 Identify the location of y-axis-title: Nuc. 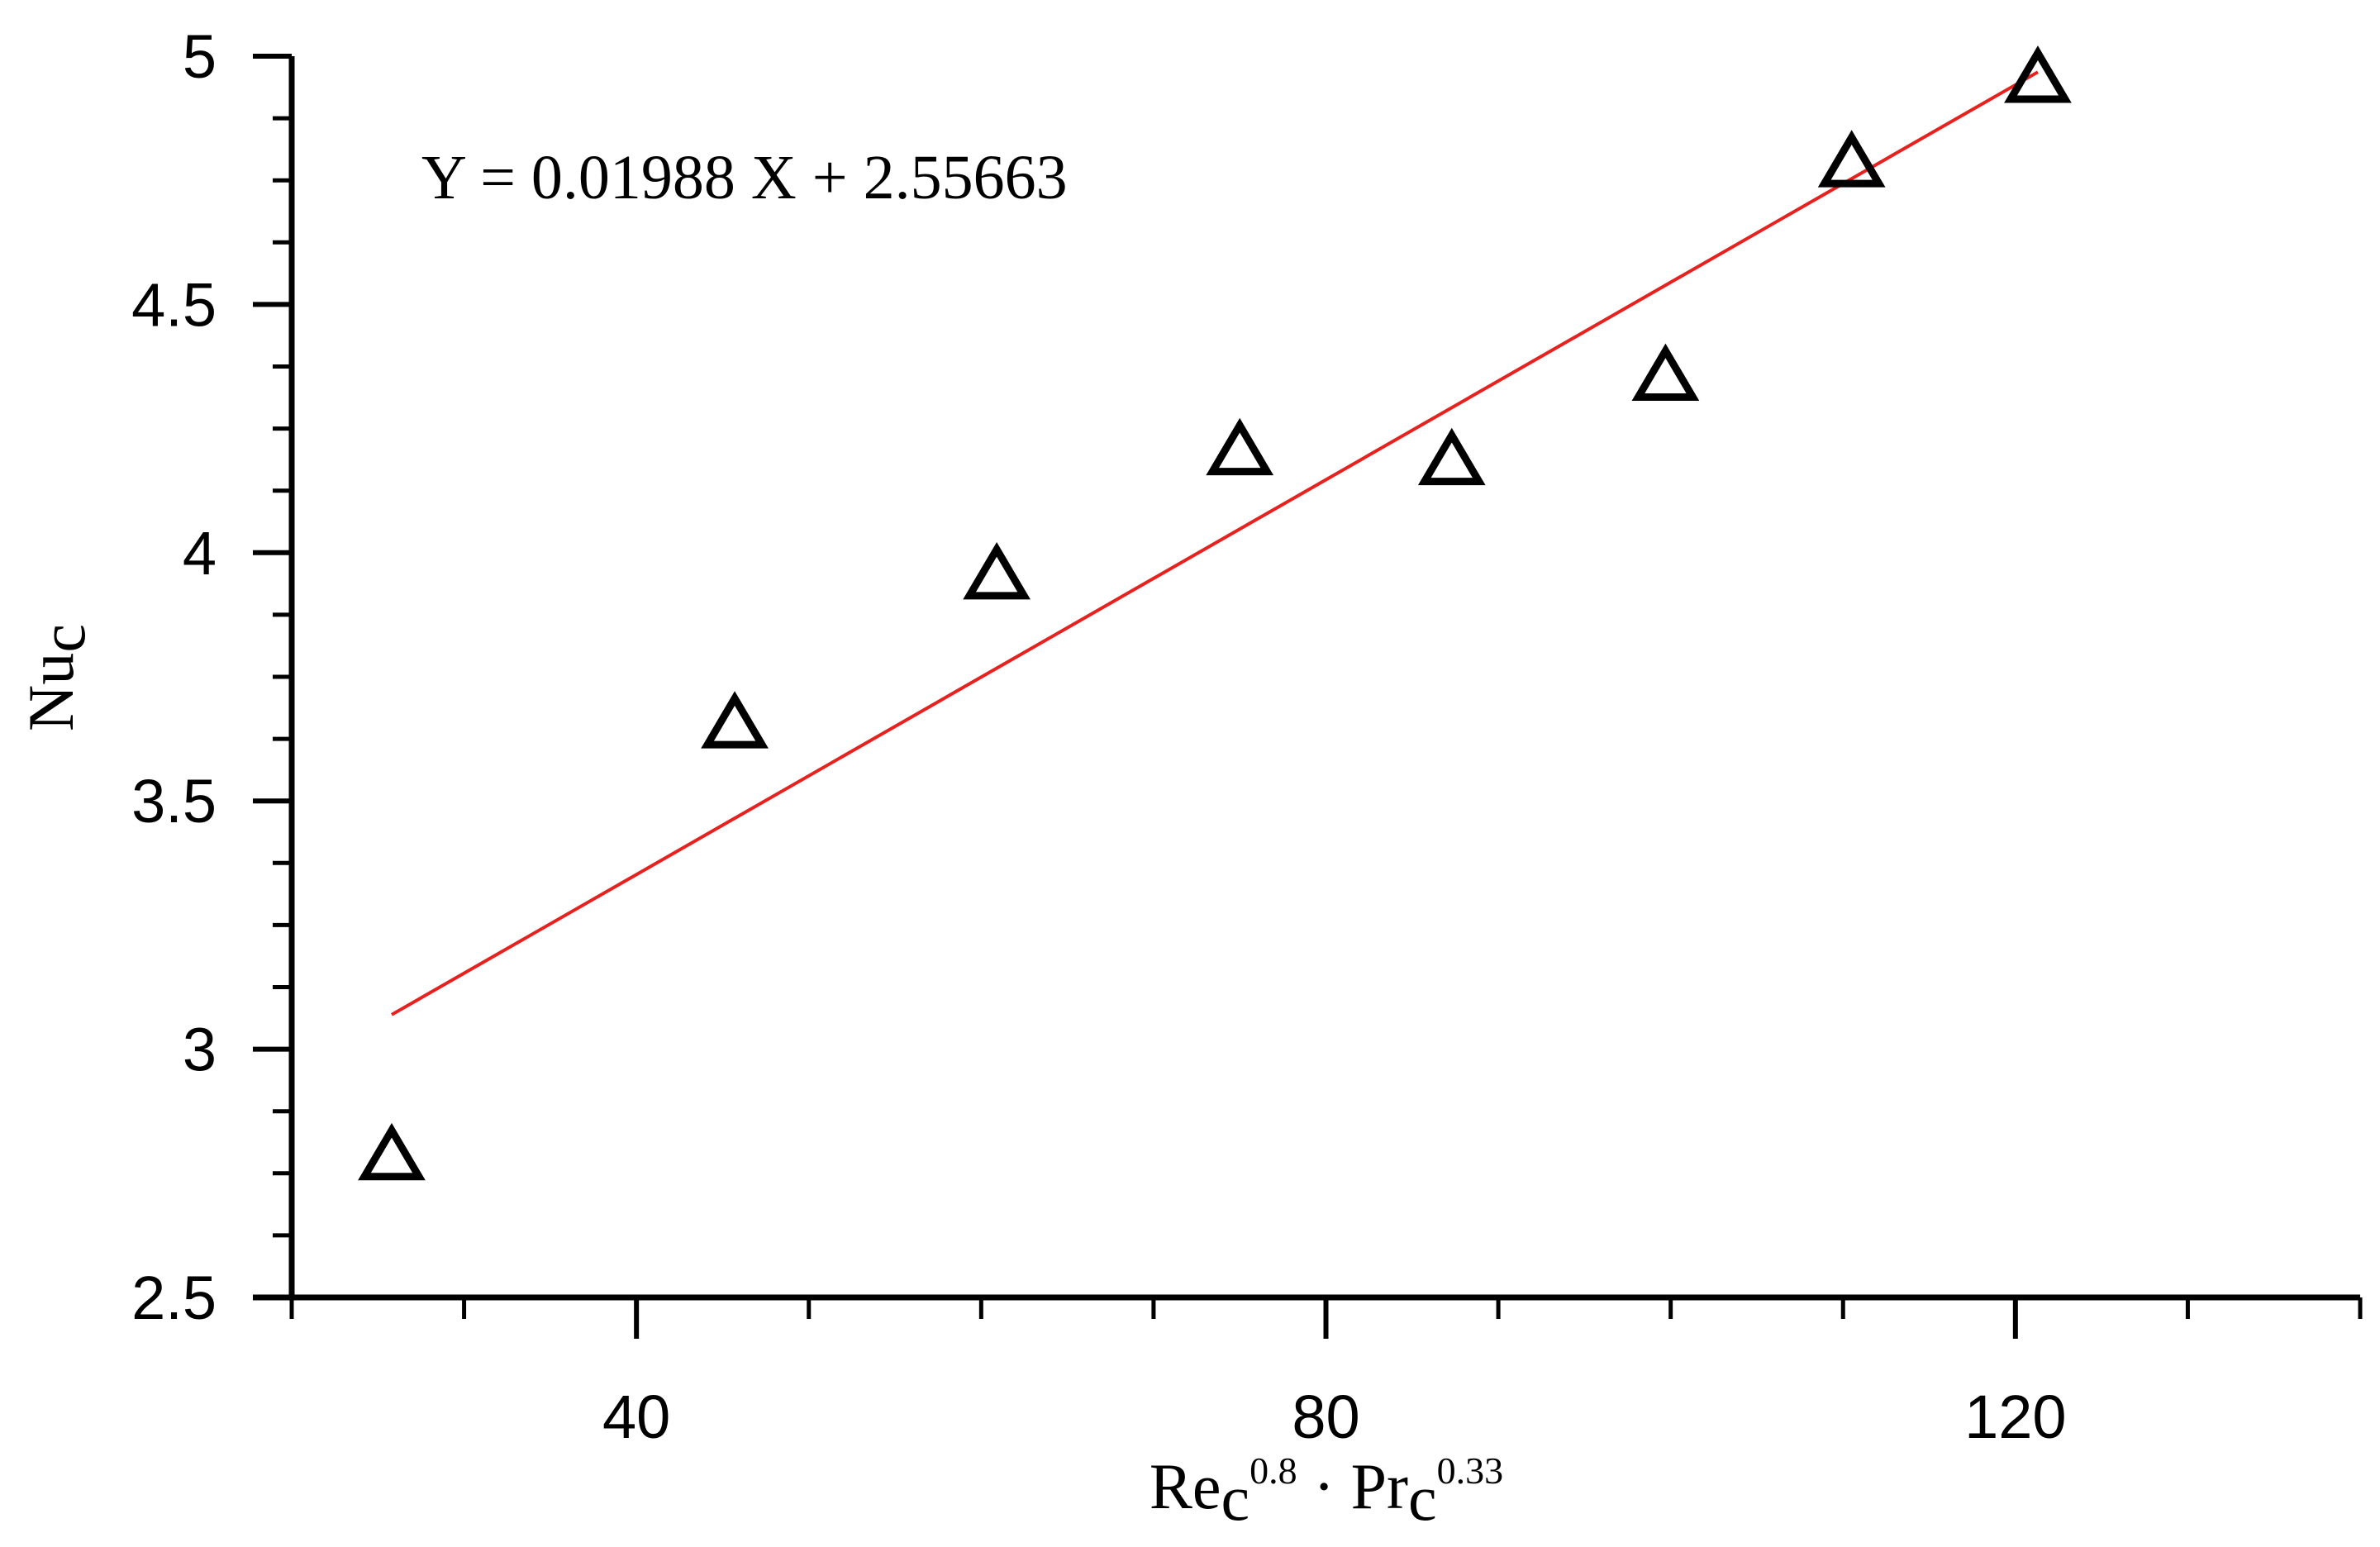
(56, 677).